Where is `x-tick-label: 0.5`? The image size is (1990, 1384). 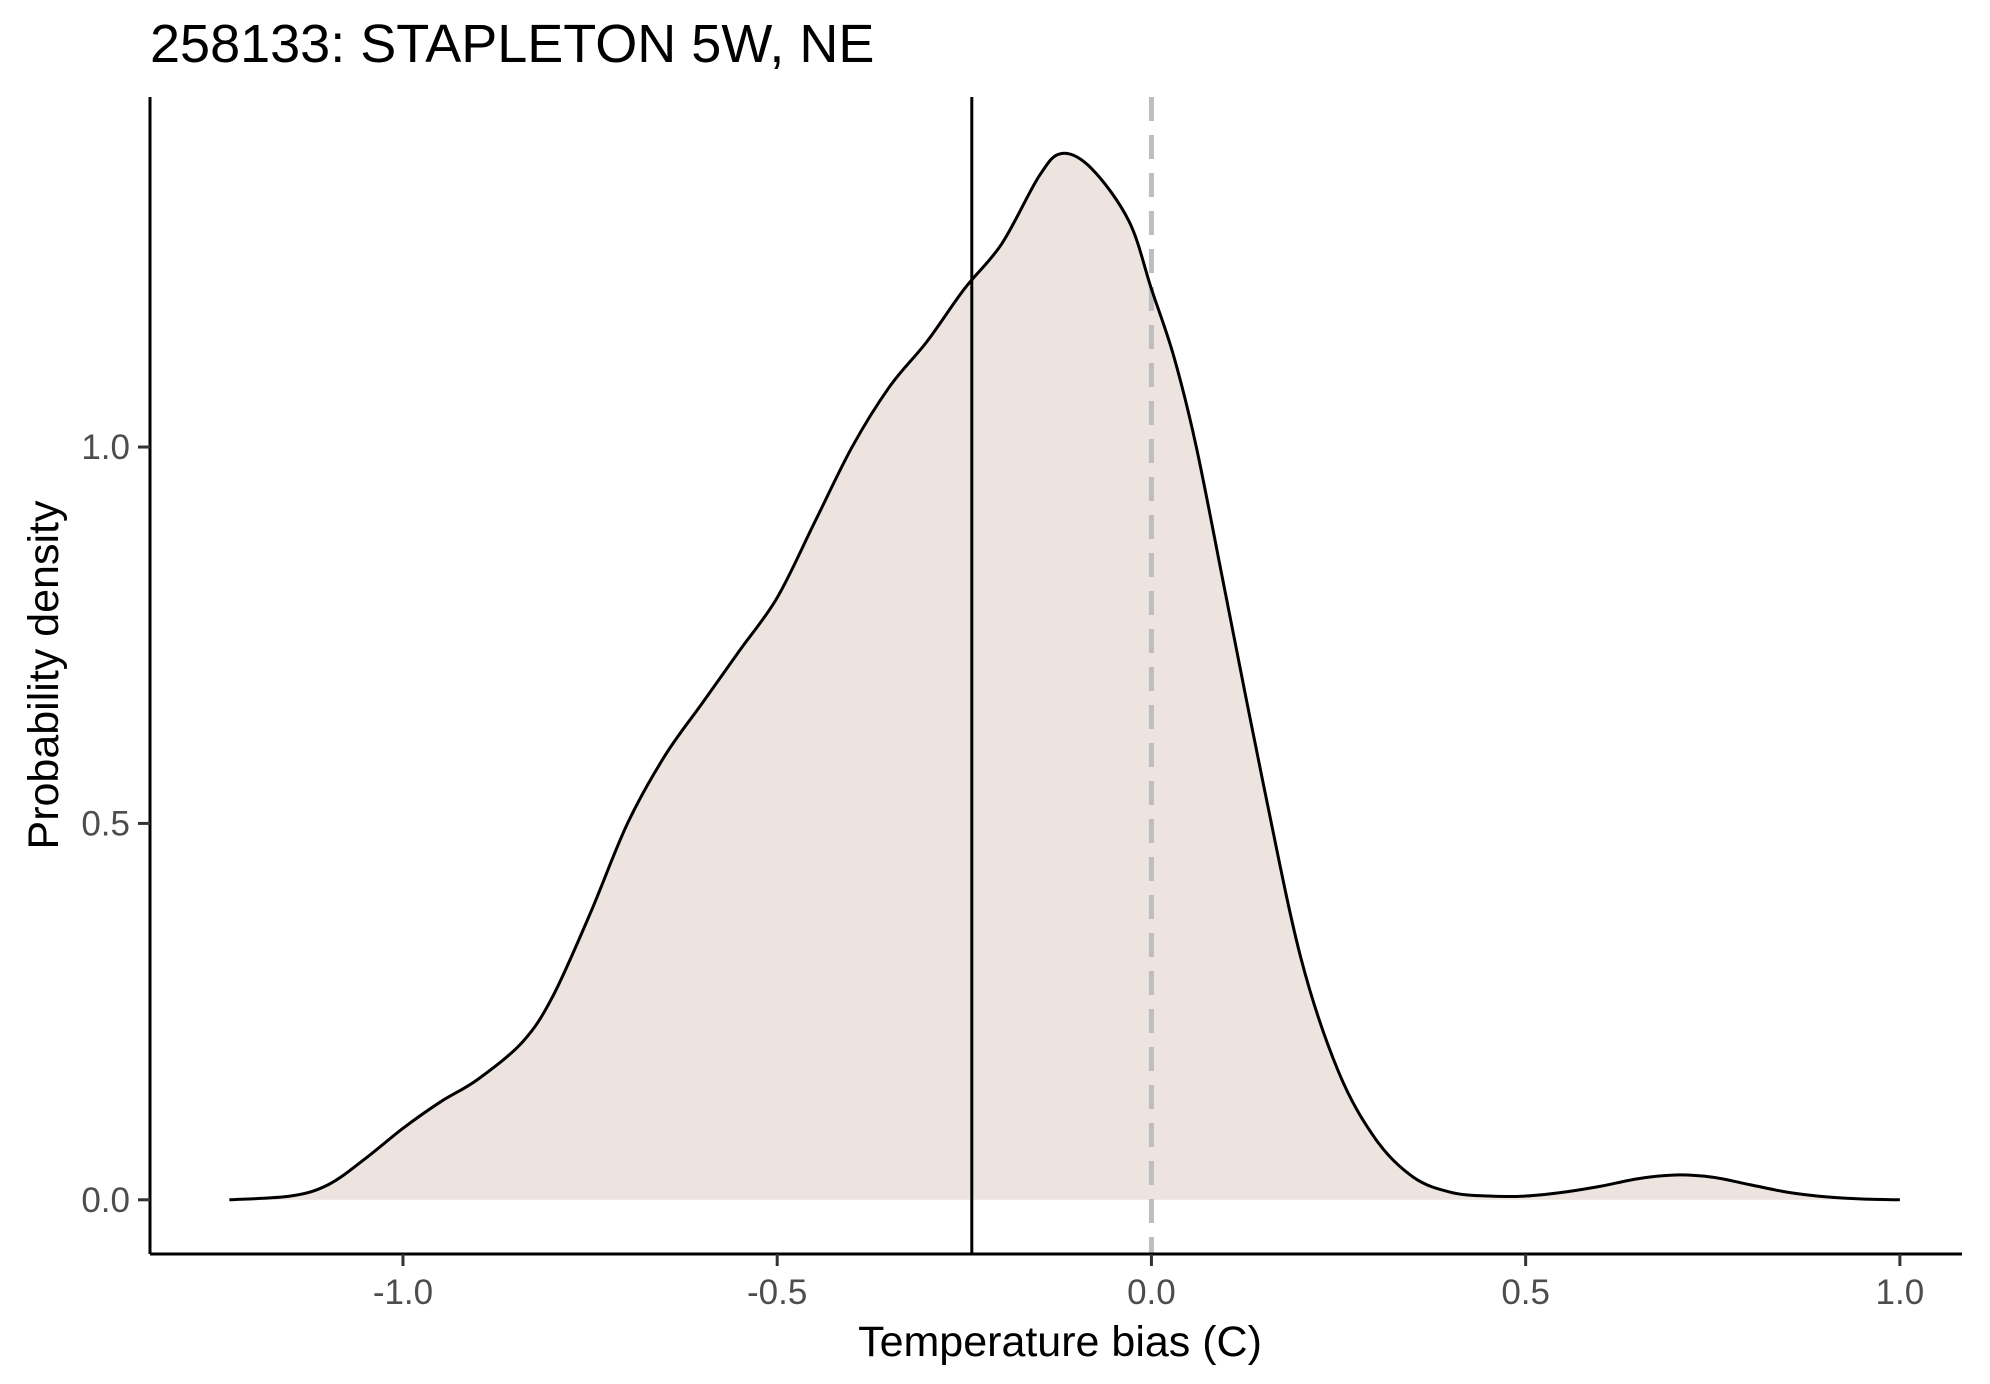 x-tick-label: 0.5 is located at coordinates (1525, 1292).